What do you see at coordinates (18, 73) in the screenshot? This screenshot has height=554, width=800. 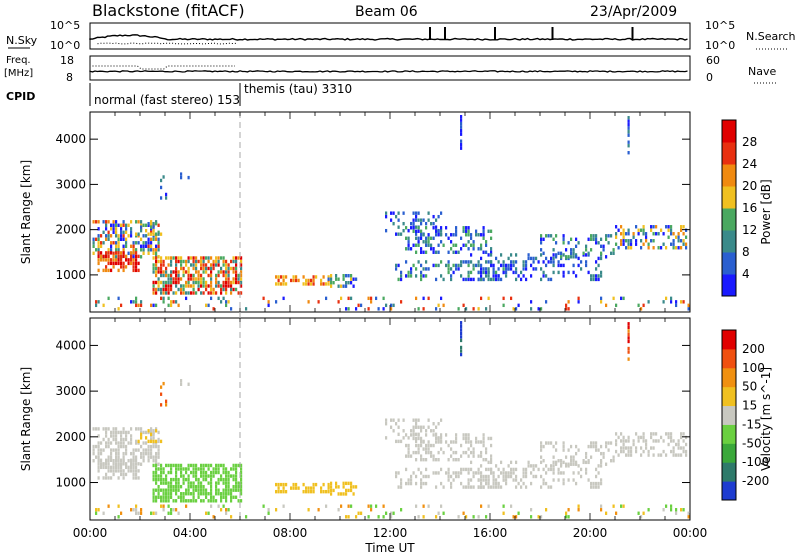 I see `freq-unit-label: [MHz]` at bounding box center [18, 73].